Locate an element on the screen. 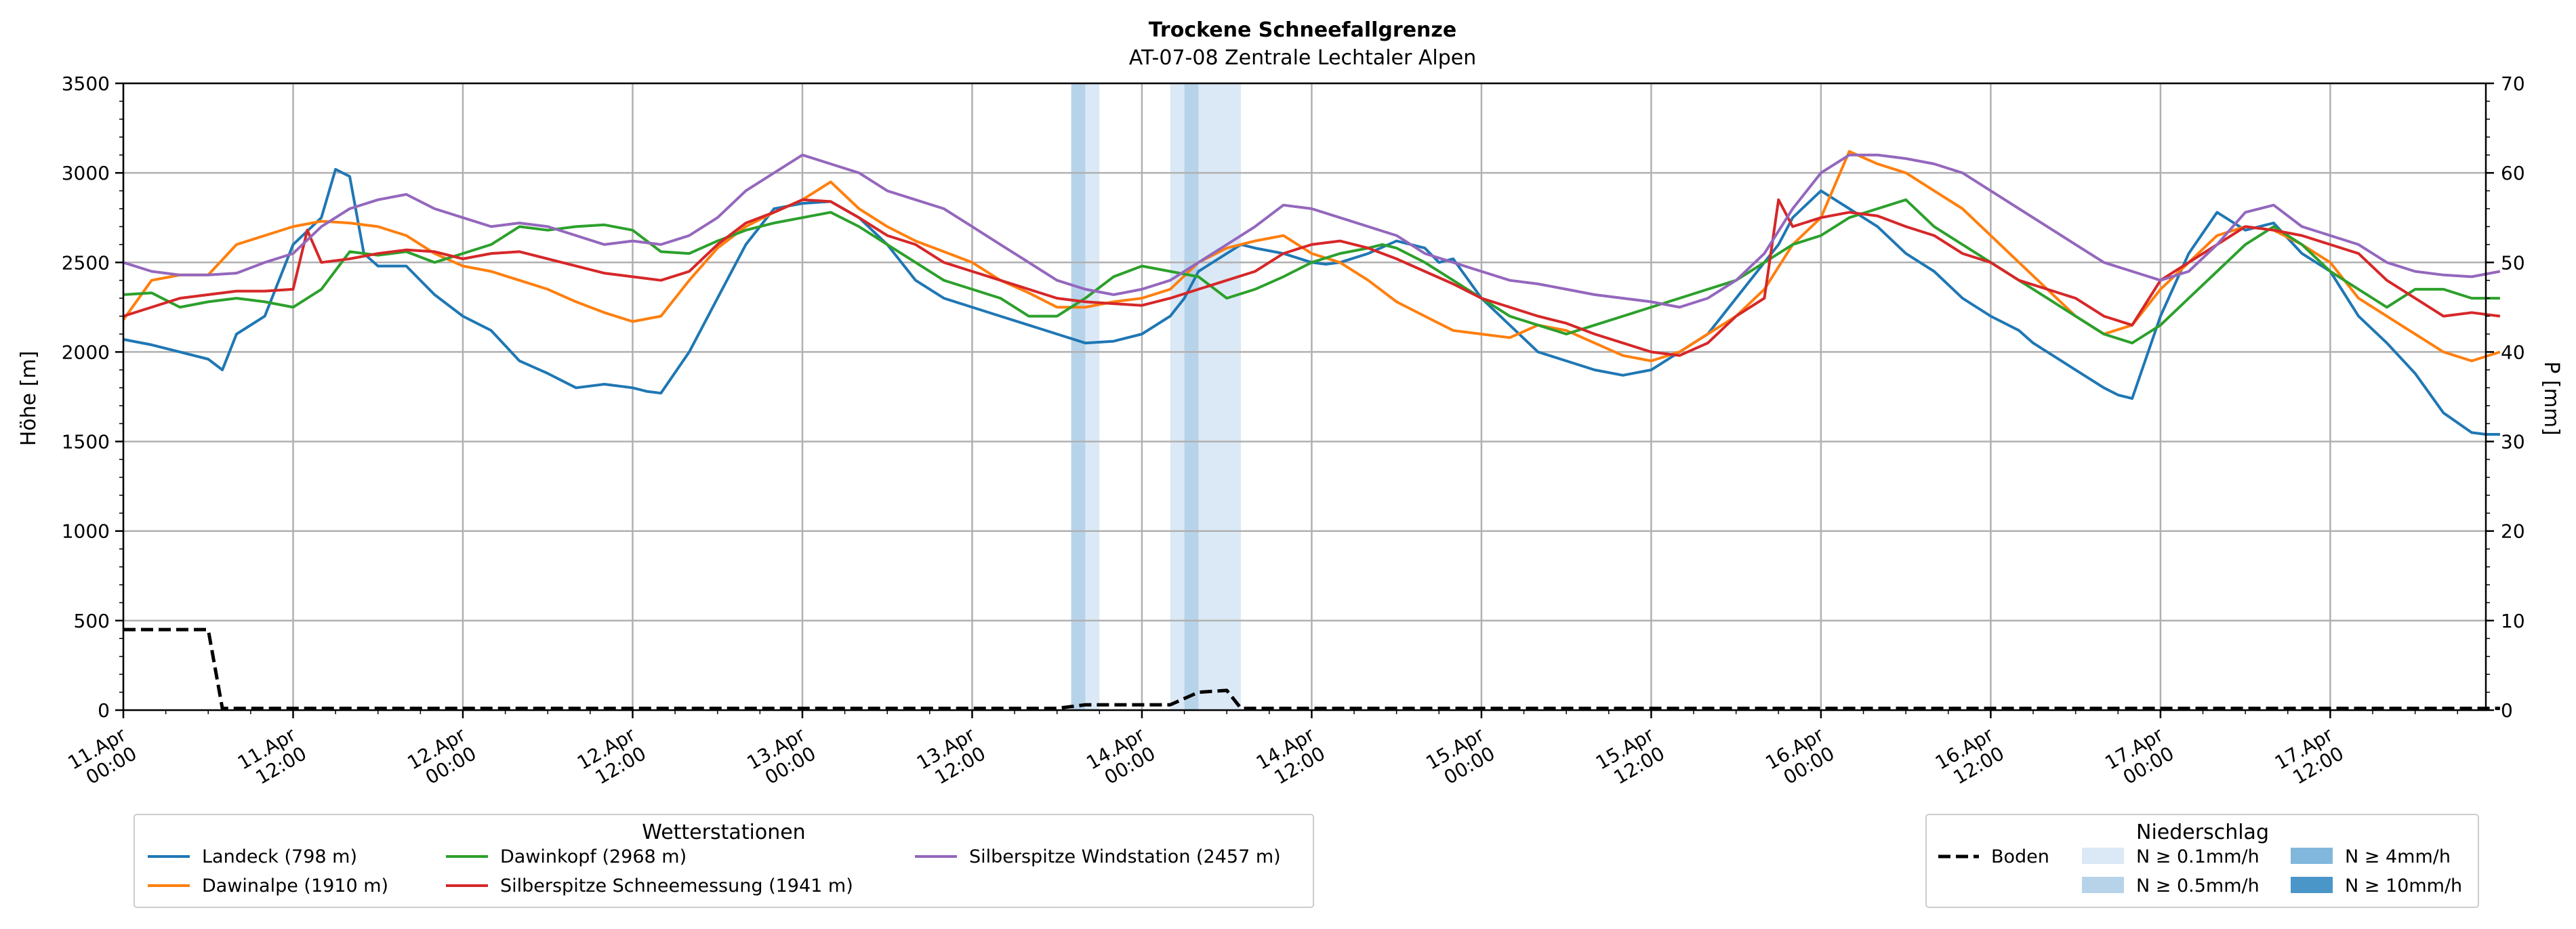 The image size is (2576, 929). legend-station-label-4: Silberspitze Windstation (2457 m) is located at coordinates (1125, 856).